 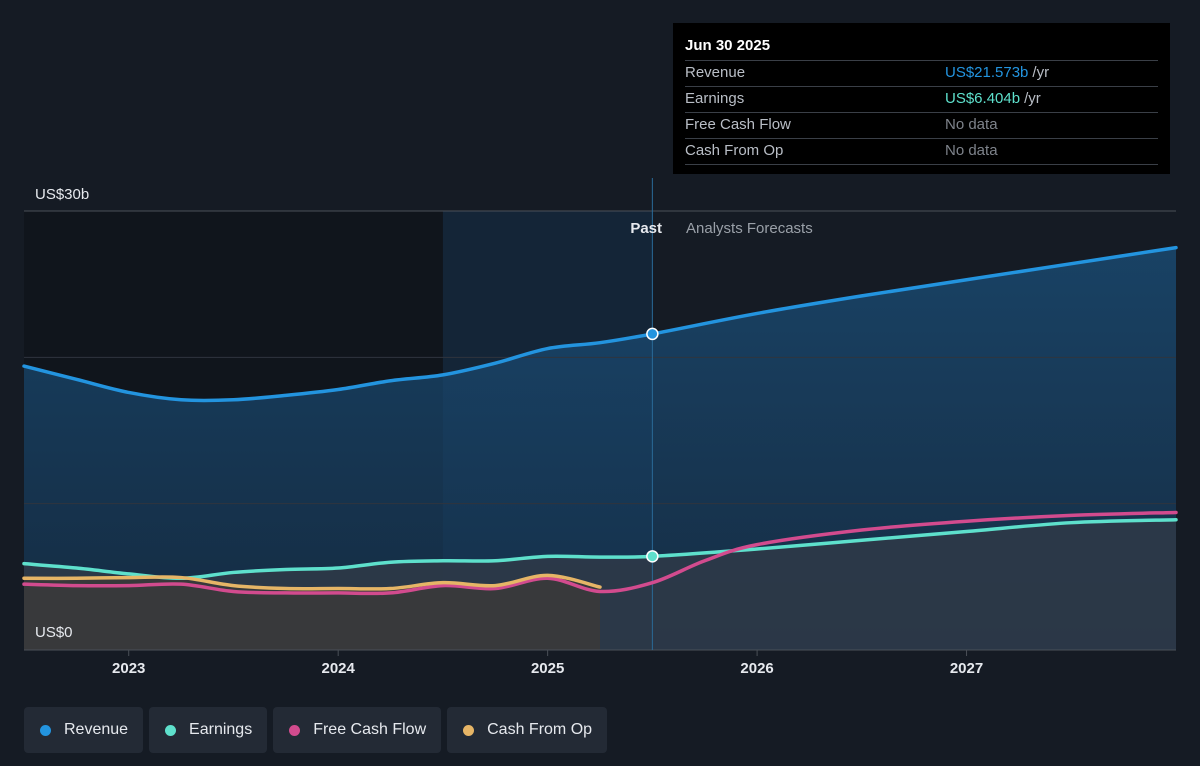 I want to click on revenue-dot-icon, so click(x=45, y=730).